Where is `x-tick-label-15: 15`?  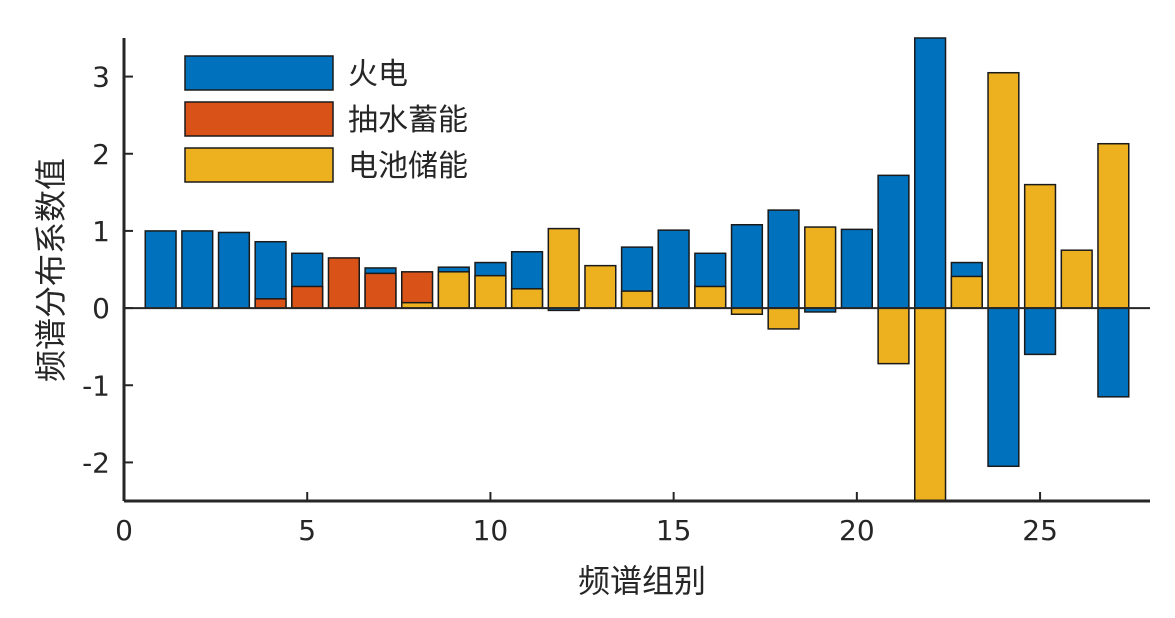 x-tick-label-15: 15 is located at coordinates (674, 530).